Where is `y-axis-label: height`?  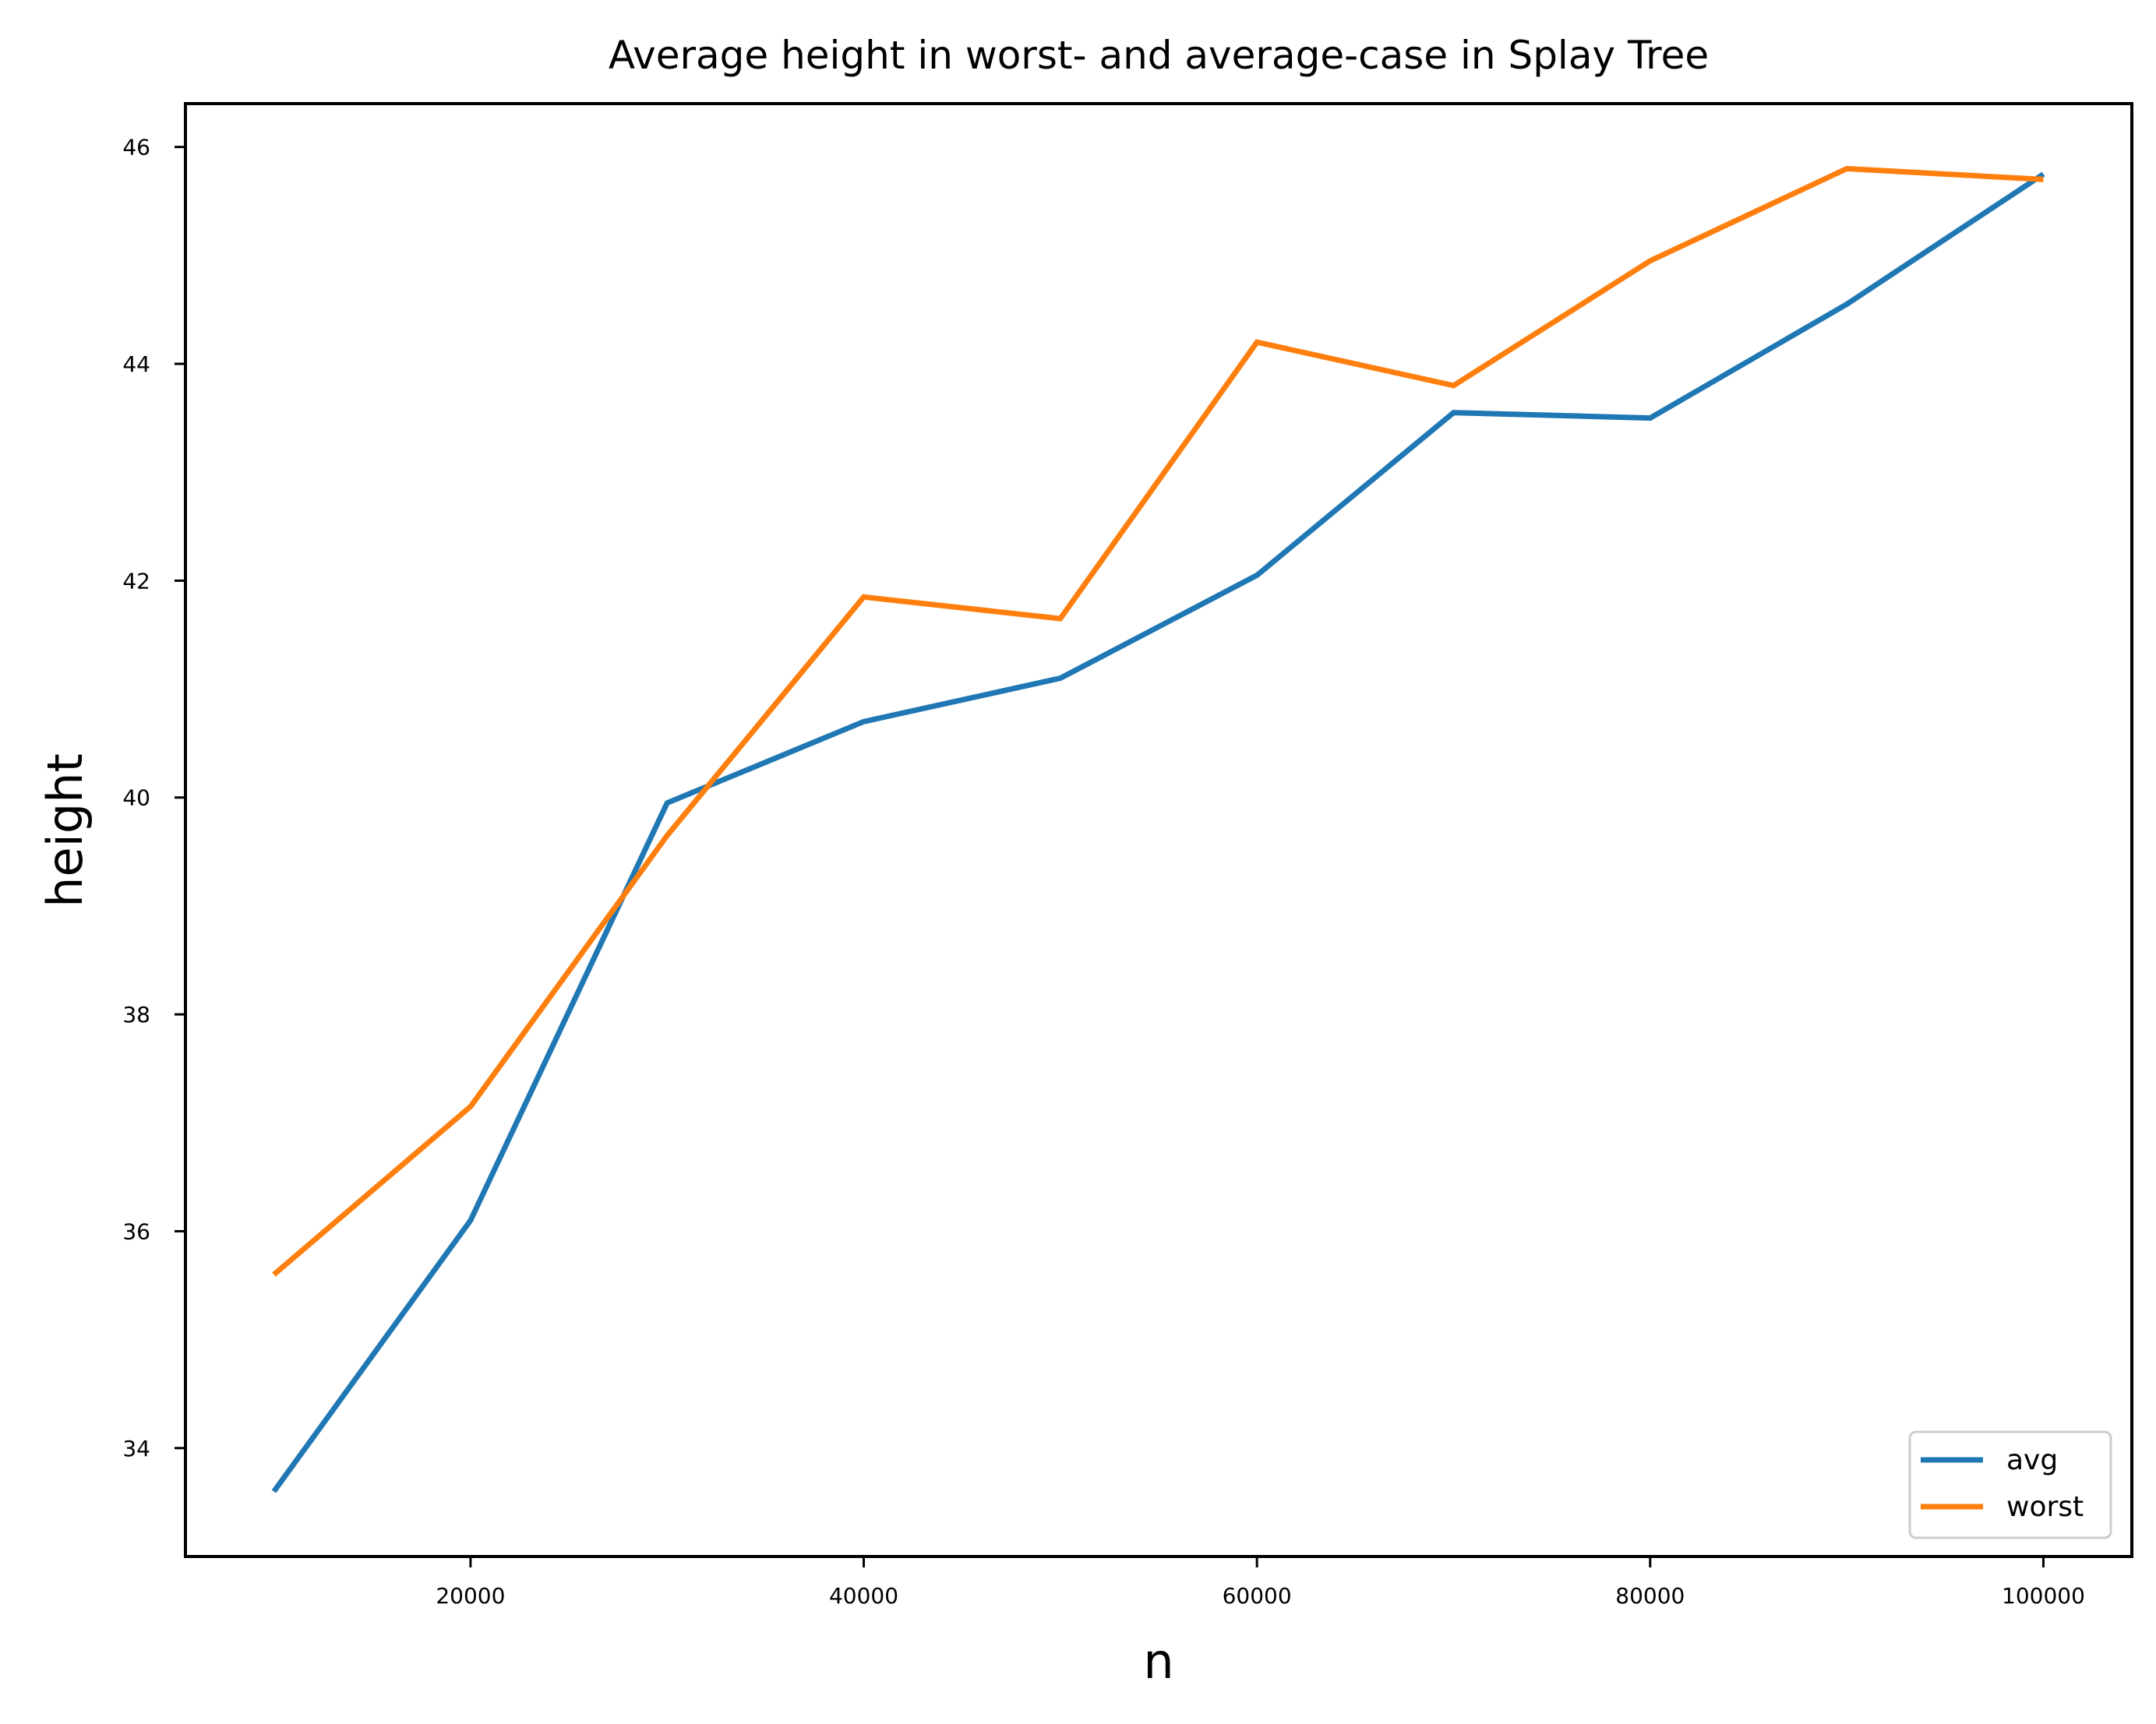
y-axis-label: height is located at coordinates (65, 830).